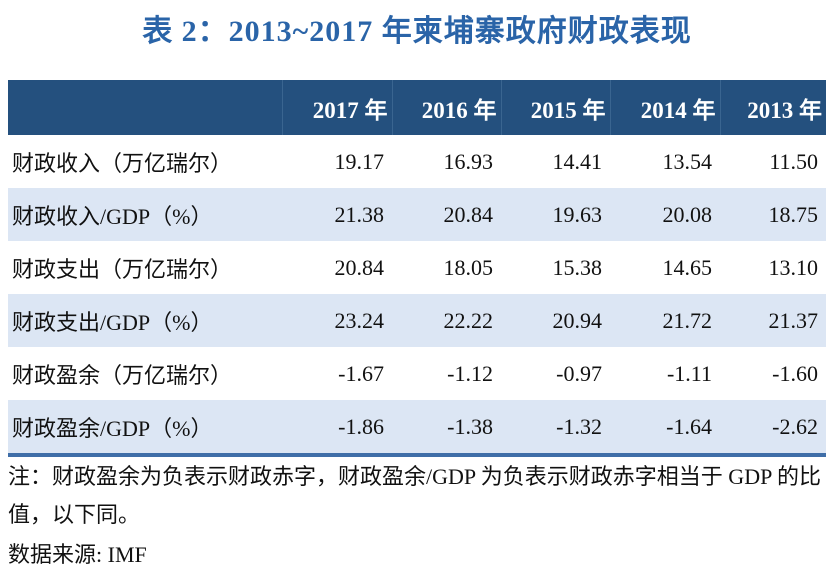  I want to click on table-row: 财政收入/GDP（%） 21.38 20.84 19.63 20.08 18.75, so click(417, 214).